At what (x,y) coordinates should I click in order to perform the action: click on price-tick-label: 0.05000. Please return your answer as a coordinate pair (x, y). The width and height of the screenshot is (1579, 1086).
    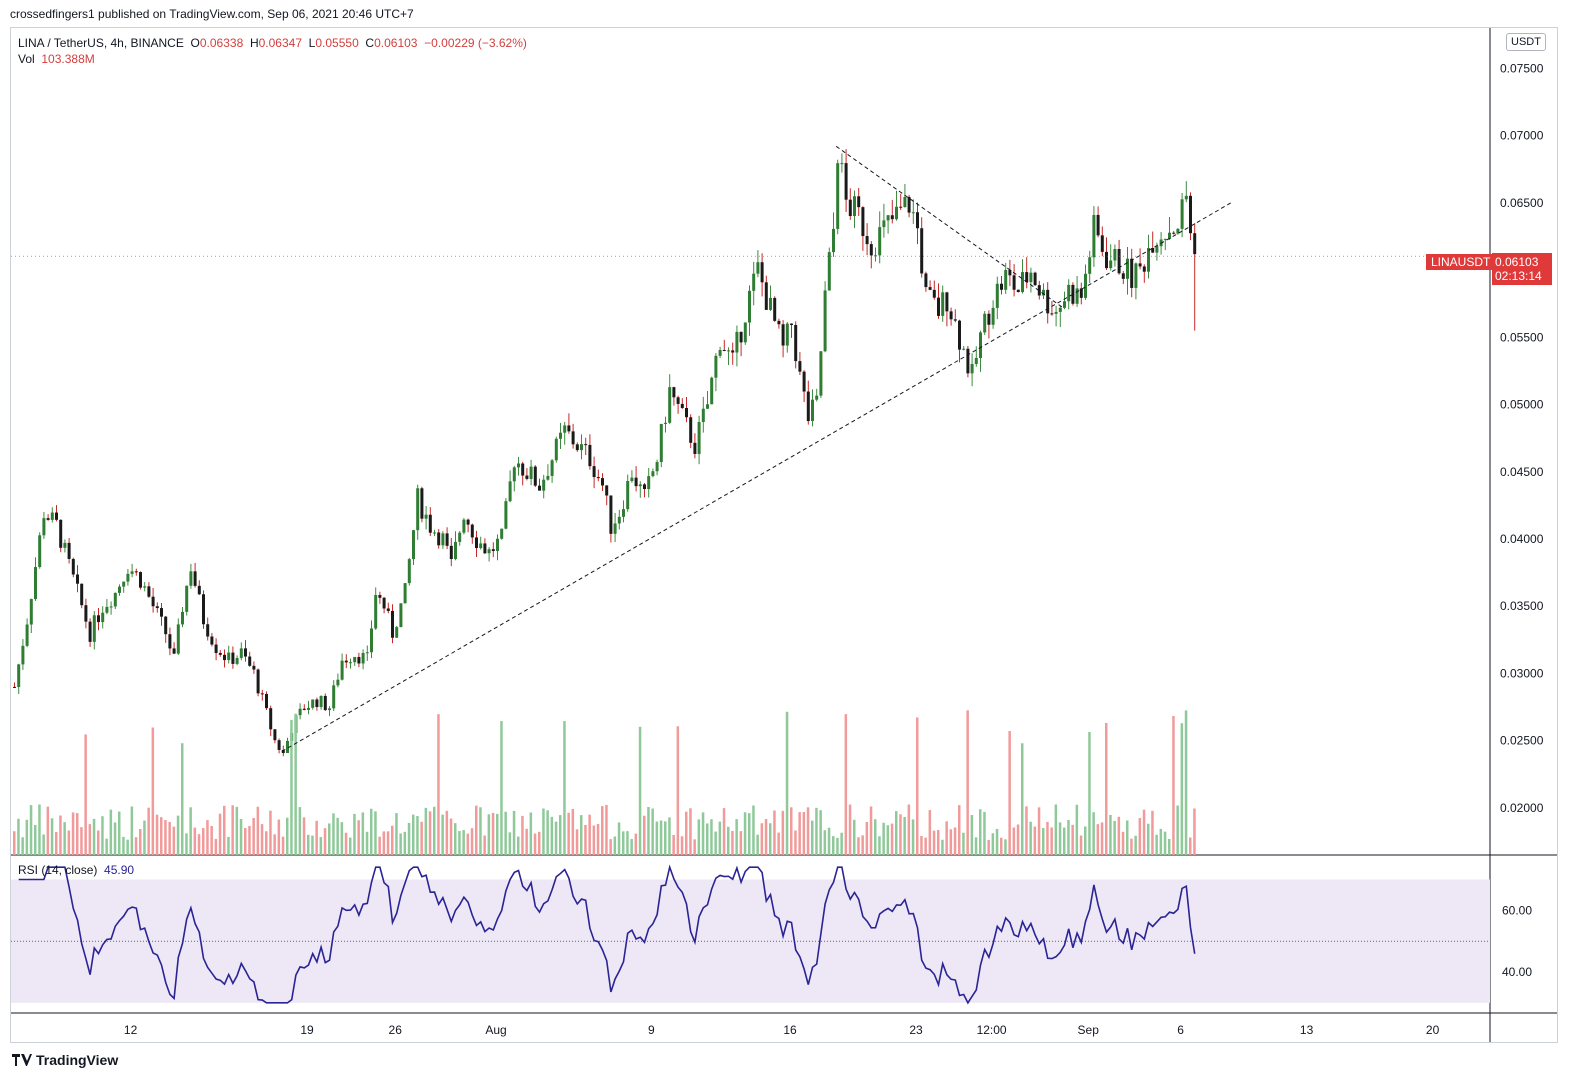
    Looking at the image, I should click on (1522, 405).